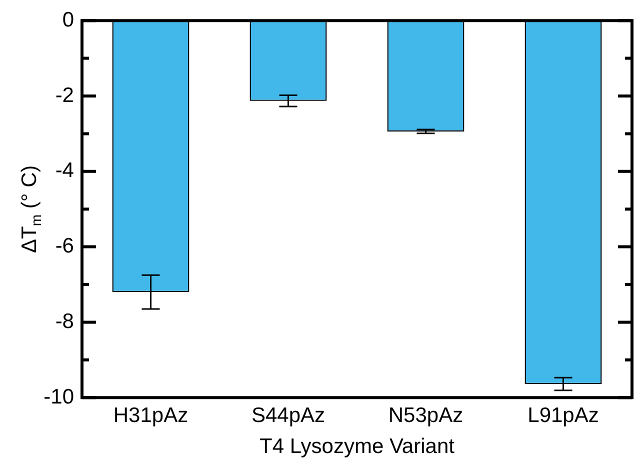  What do you see at coordinates (64, 321) in the screenshot?
I see `y-tick-label: -8` at bounding box center [64, 321].